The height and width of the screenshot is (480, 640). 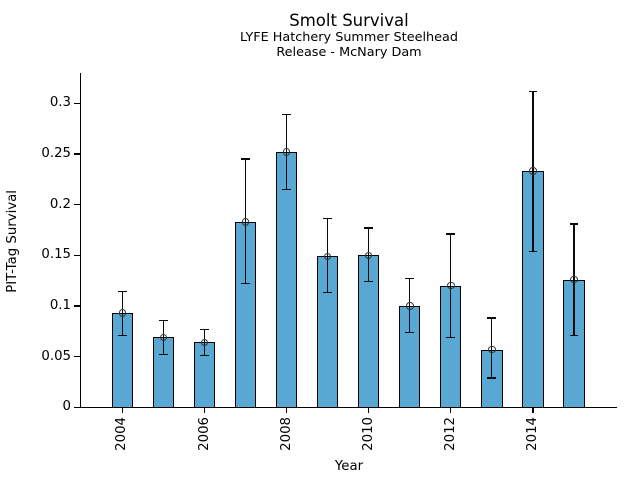 I want to click on error-cap-top-2015, so click(x=574, y=224).